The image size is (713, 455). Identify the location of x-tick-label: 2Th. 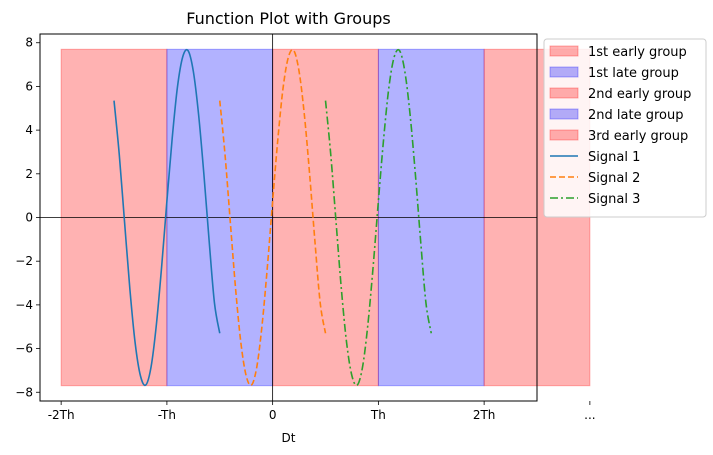
(484, 415).